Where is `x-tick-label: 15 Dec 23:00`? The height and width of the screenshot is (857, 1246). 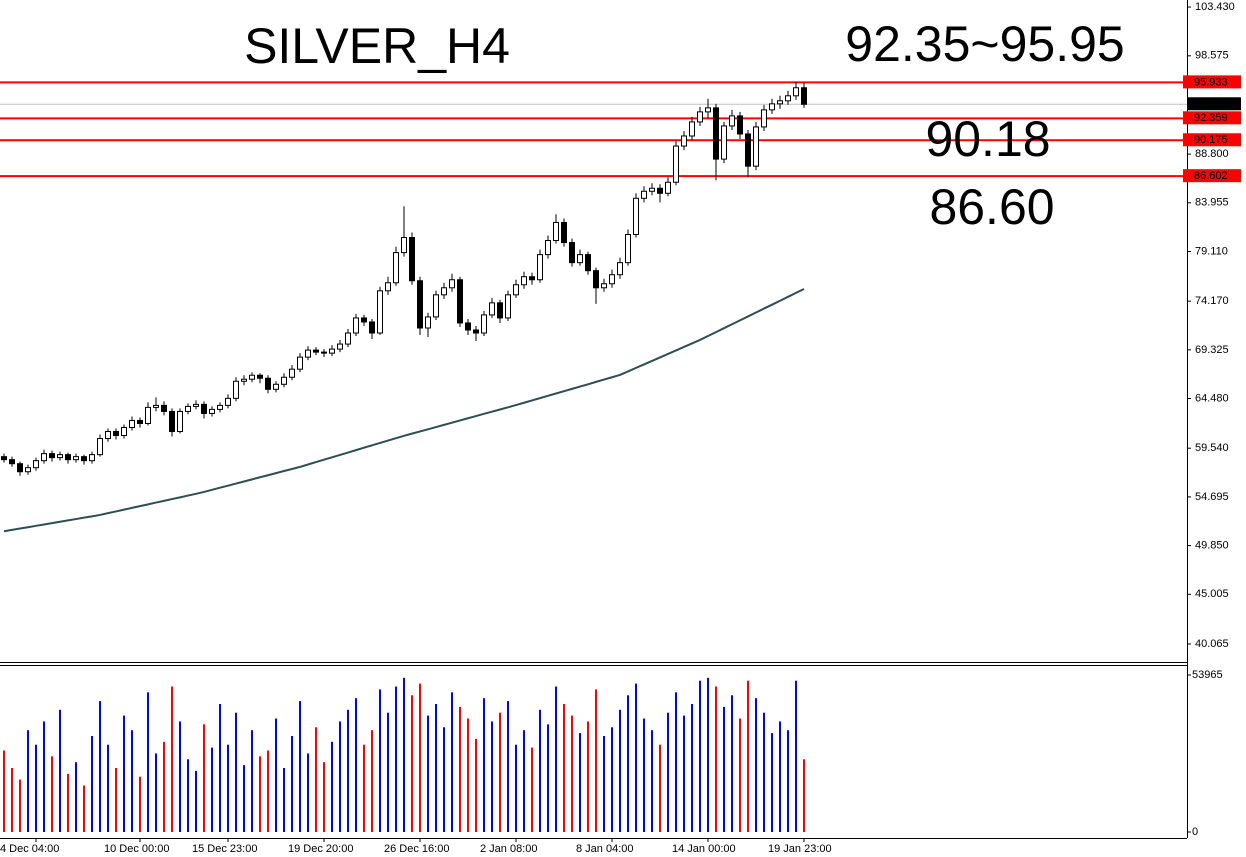 x-tick-label: 15 Dec 23:00 is located at coordinates (224, 849).